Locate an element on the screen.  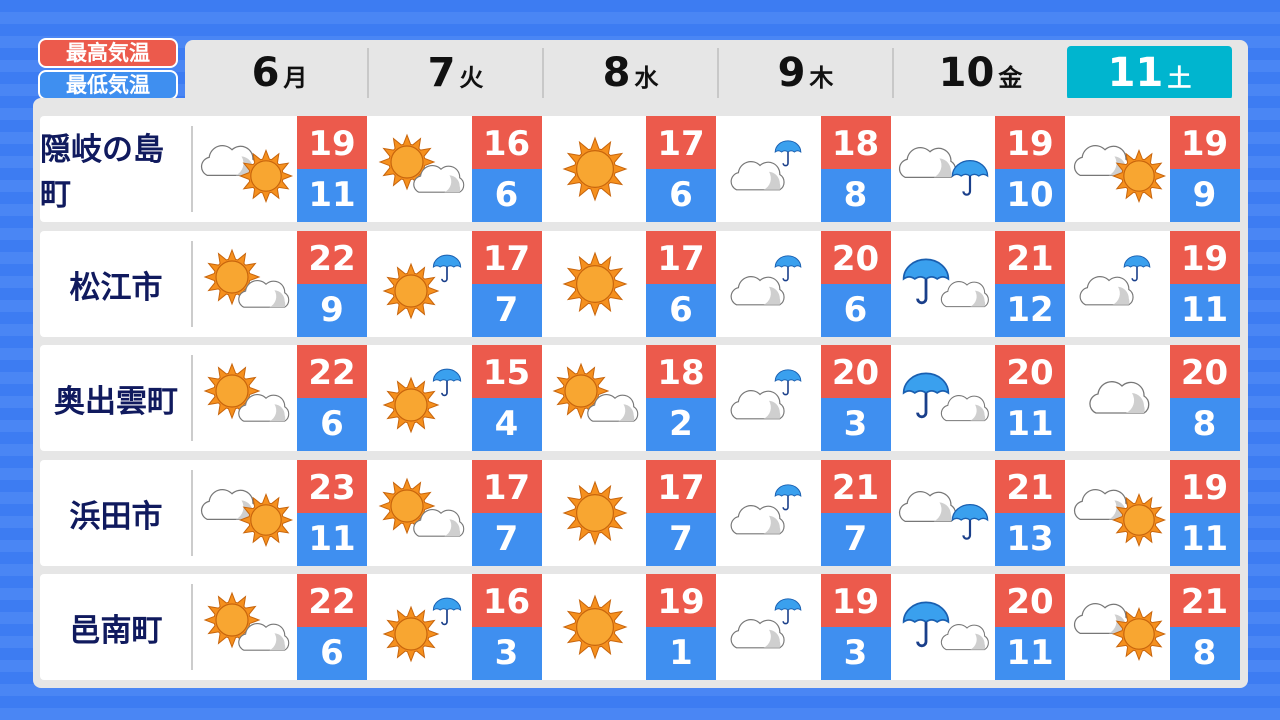
forecast-cell: 19 1 is located at coordinates (628, 627).